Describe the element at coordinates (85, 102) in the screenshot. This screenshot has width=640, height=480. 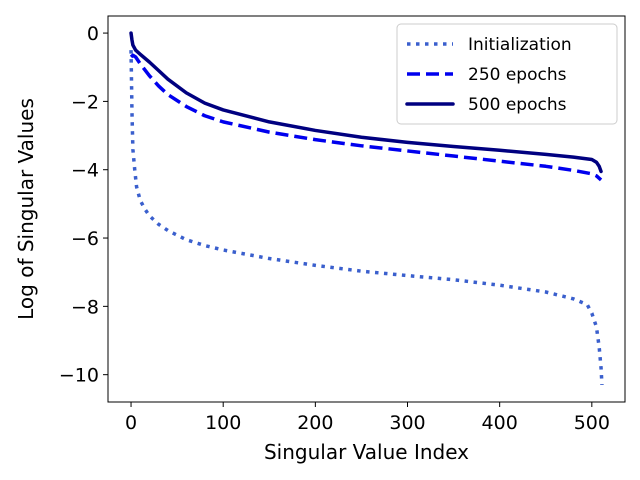
I see `y-tick-label: −2` at that location.